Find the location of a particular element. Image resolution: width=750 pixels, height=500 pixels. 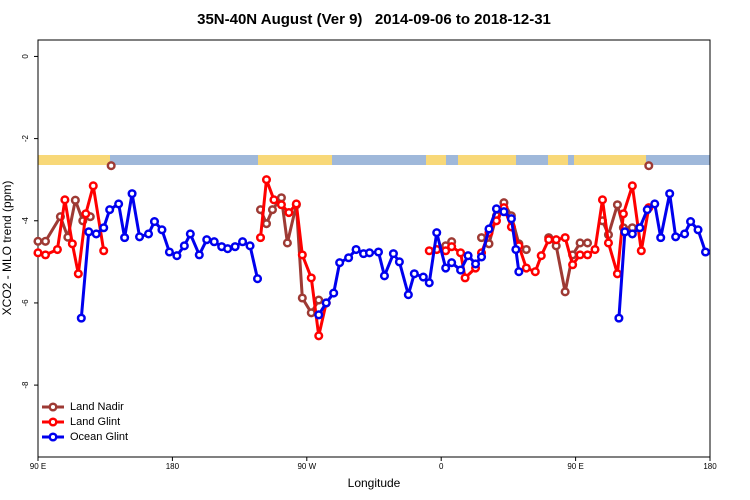

y-axis-label: XCO2 - MLO trend (ppm) is located at coordinates (7, 248).